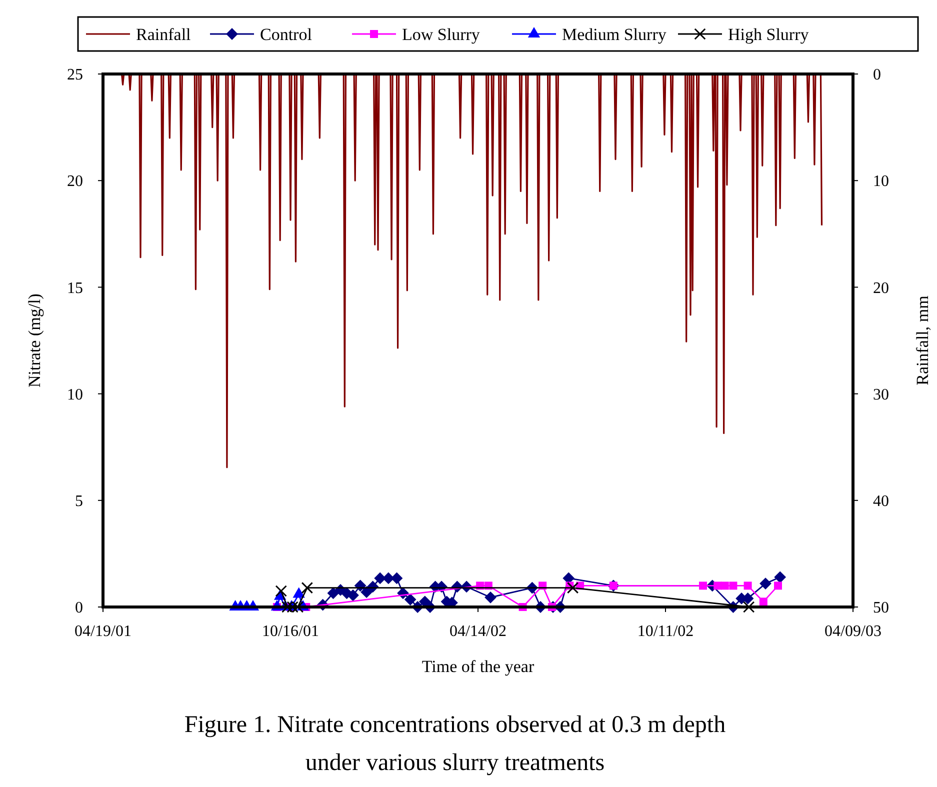  I want to click on legend-label: Control, so click(286, 34).